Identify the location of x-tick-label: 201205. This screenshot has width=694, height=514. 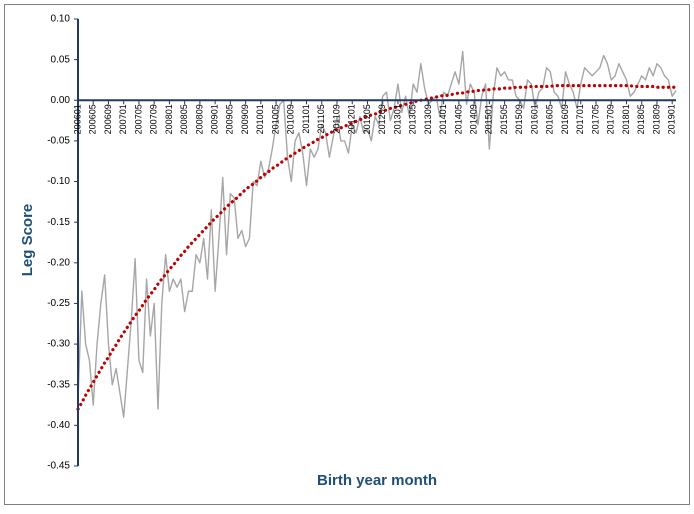
(367, 119).